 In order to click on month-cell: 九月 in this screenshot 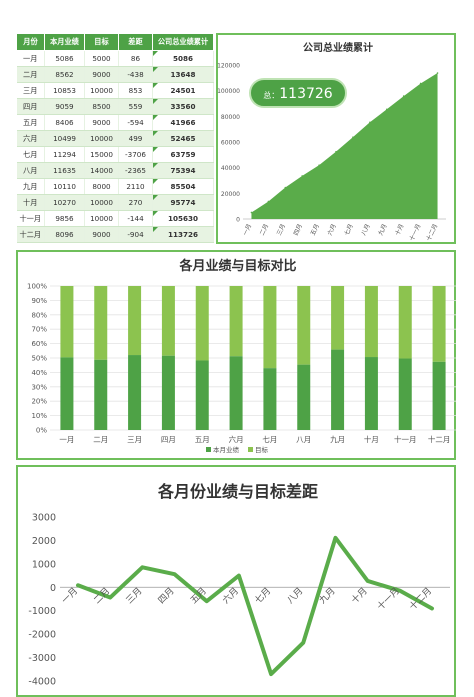, I will do `click(30, 186)`.